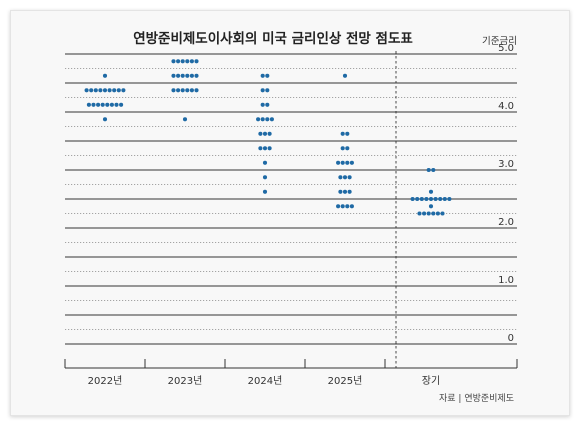  I want to click on x-tick-labels: 2022년 2023년 2024년 2025년 장기, so click(264, 381).